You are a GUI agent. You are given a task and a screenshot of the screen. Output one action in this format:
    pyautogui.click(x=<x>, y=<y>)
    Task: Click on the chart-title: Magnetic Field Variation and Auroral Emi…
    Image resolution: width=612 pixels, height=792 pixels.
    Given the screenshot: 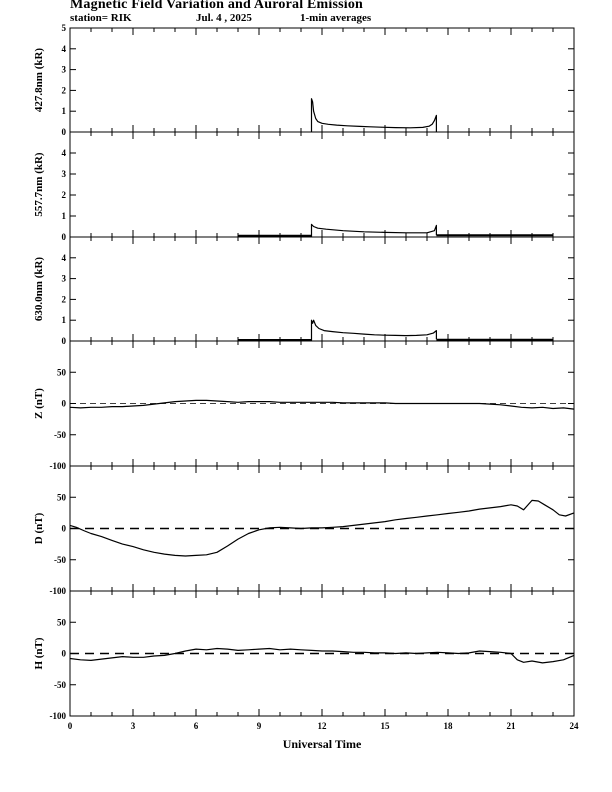 What is the action you would take?
    pyautogui.click(x=217, y=6)
    